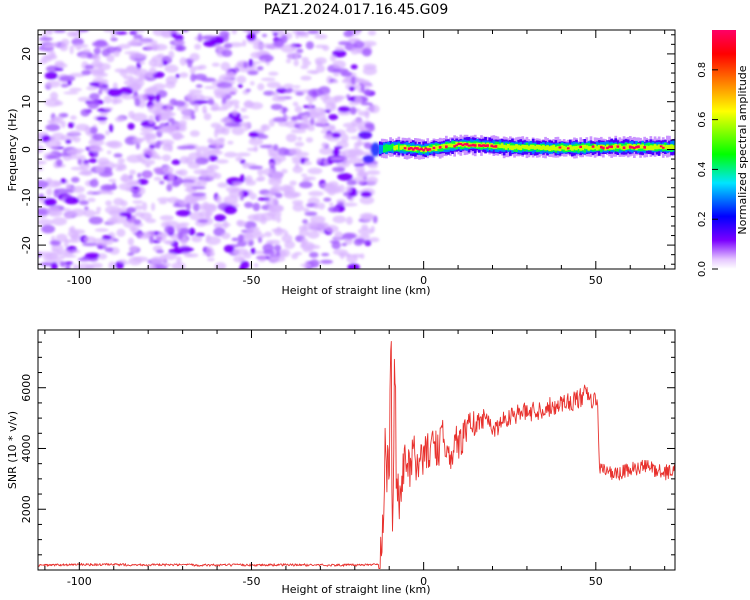 The width and height of the screenshot is (750, 600). What do you see at coordinates (26, 245) in the screenshot?
I see `y-tick-label: -20` at bounding box center [26, 245].